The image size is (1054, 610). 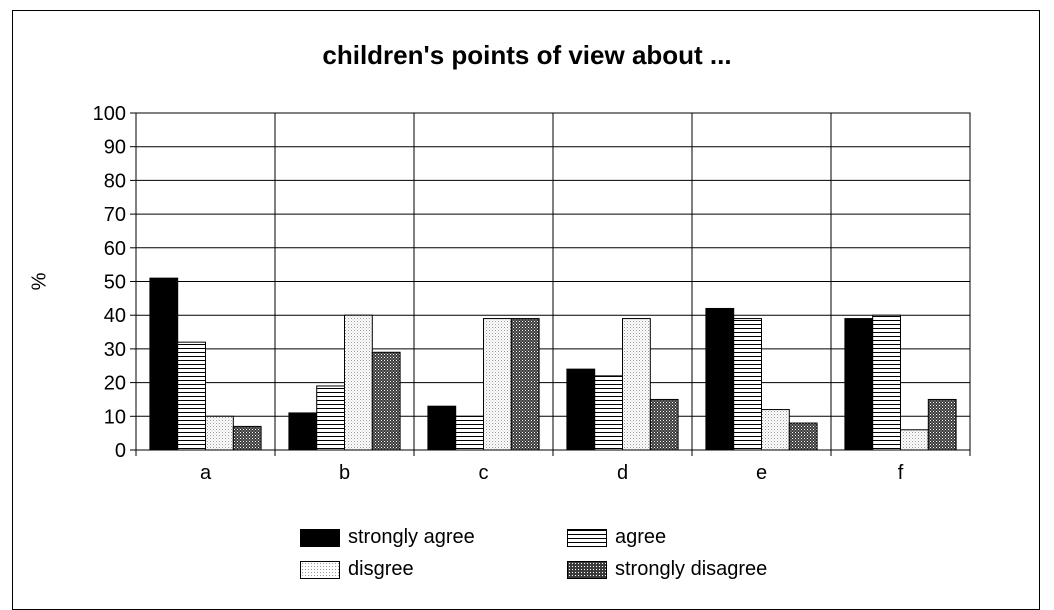 What do you see at coordinates (109, 114) in the screenshot?
I see `y-tick-label: 100` at bounding box center [109, 114].